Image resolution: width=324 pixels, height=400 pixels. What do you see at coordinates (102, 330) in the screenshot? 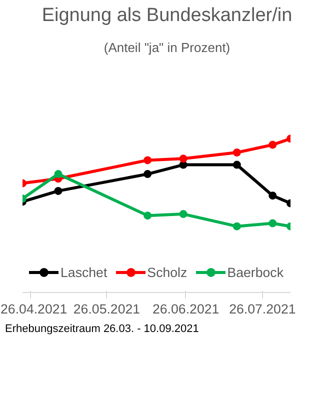
I see `text: Erhebungszeitraum 26.03. - 10.09.2021` at bounding box center [102, 330].